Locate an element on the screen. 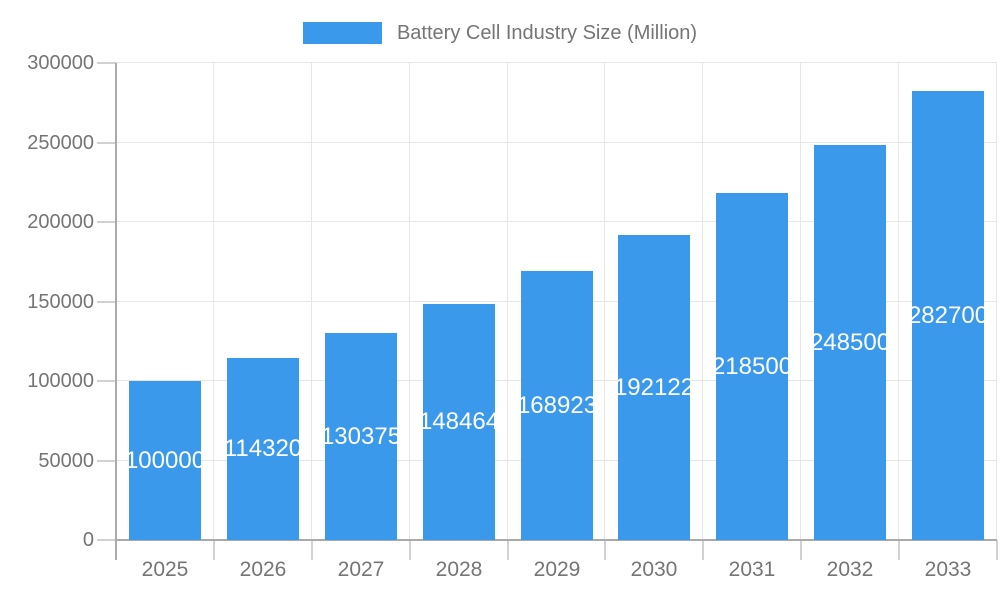 The width and height of the screenshot is (1000, 600). bar-2030: 192122 is located at coordinates (654, 387).